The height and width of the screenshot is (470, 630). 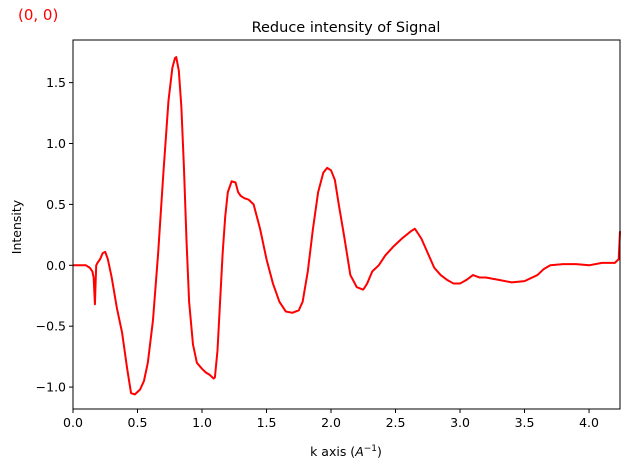 I want to click on y-tick-label: 0.0, so click(x=56, y=265).